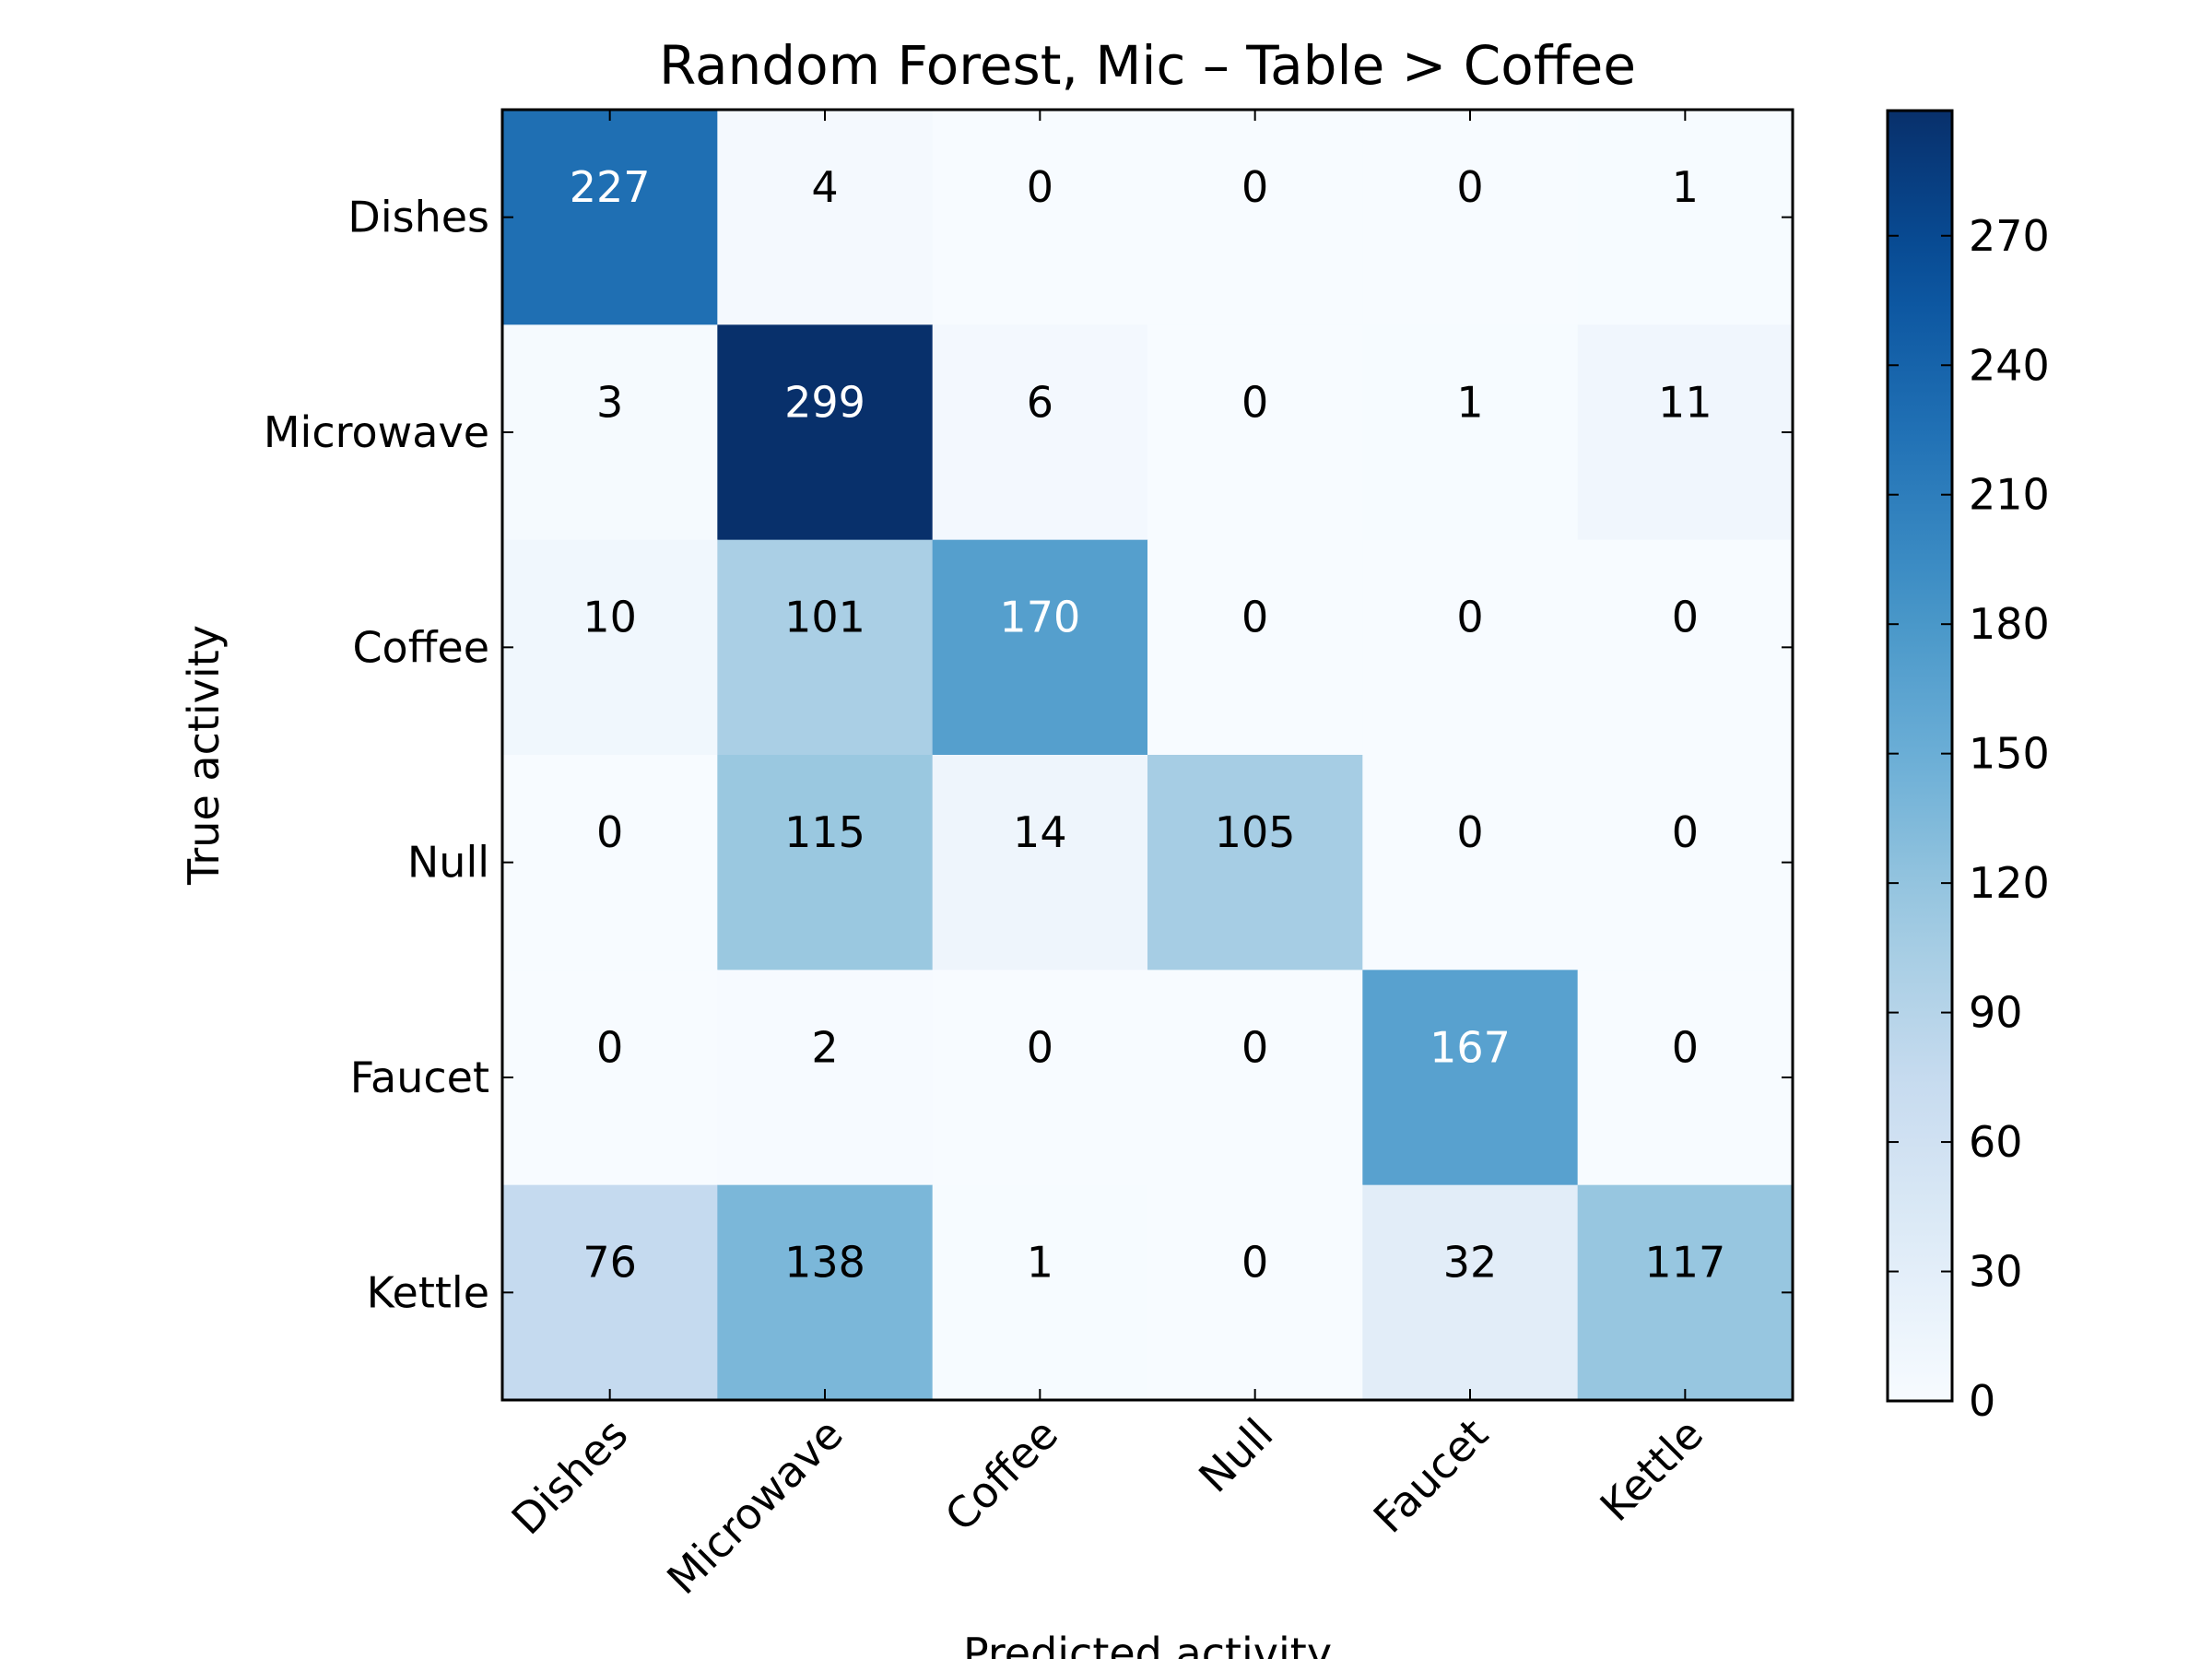 This screenshot has width=2212, height=1659. I want to click on cell-value-label: 101, so click(824, 617).